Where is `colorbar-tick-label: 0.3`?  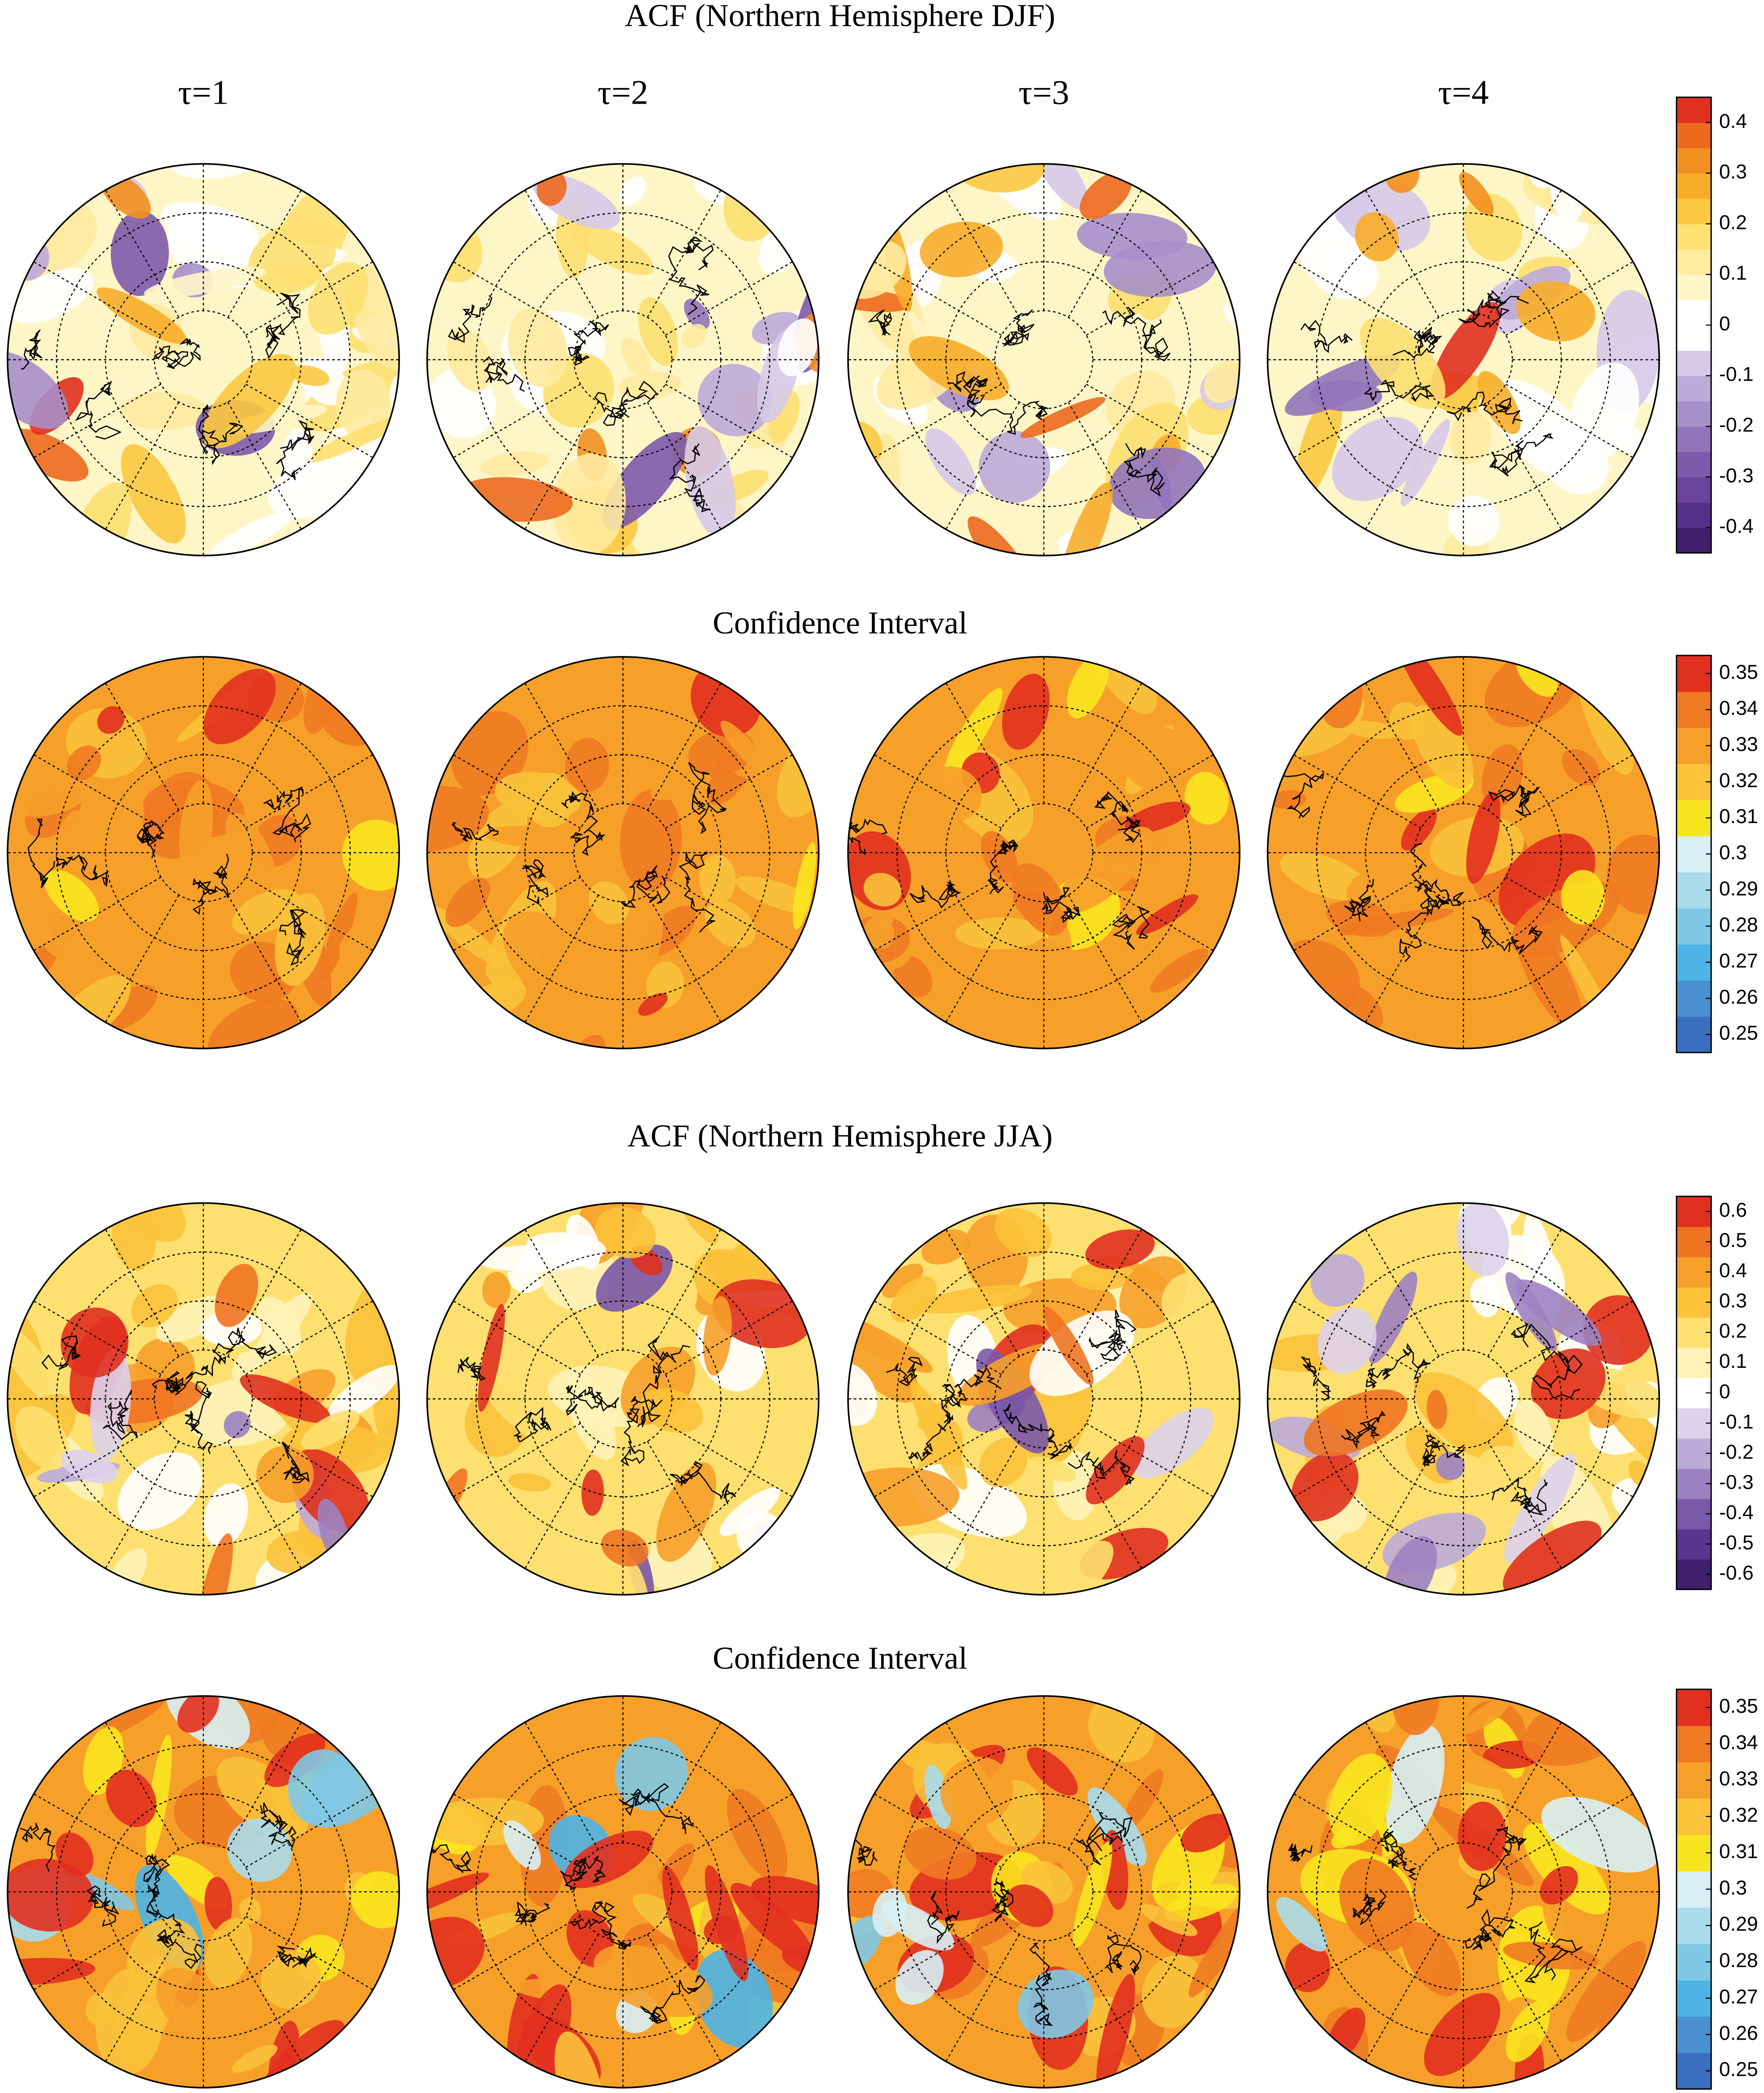
colorbar-tick-label: 0.3 is located at coordinates (1733, 853).